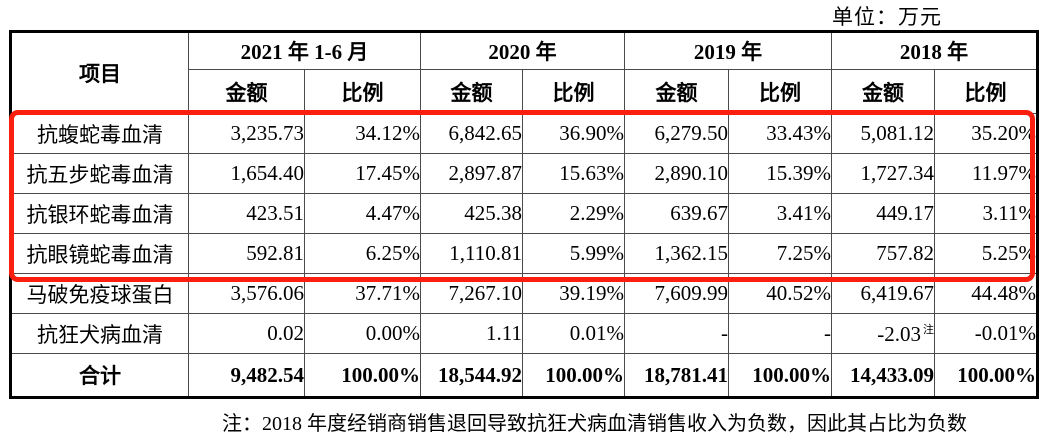 This screenshot has height=436, width=1045. What do you see at coordinates (471, 91) in the screenshot?
I see `subheader-amount-2020: 金额` at bounding box center [471, 91].